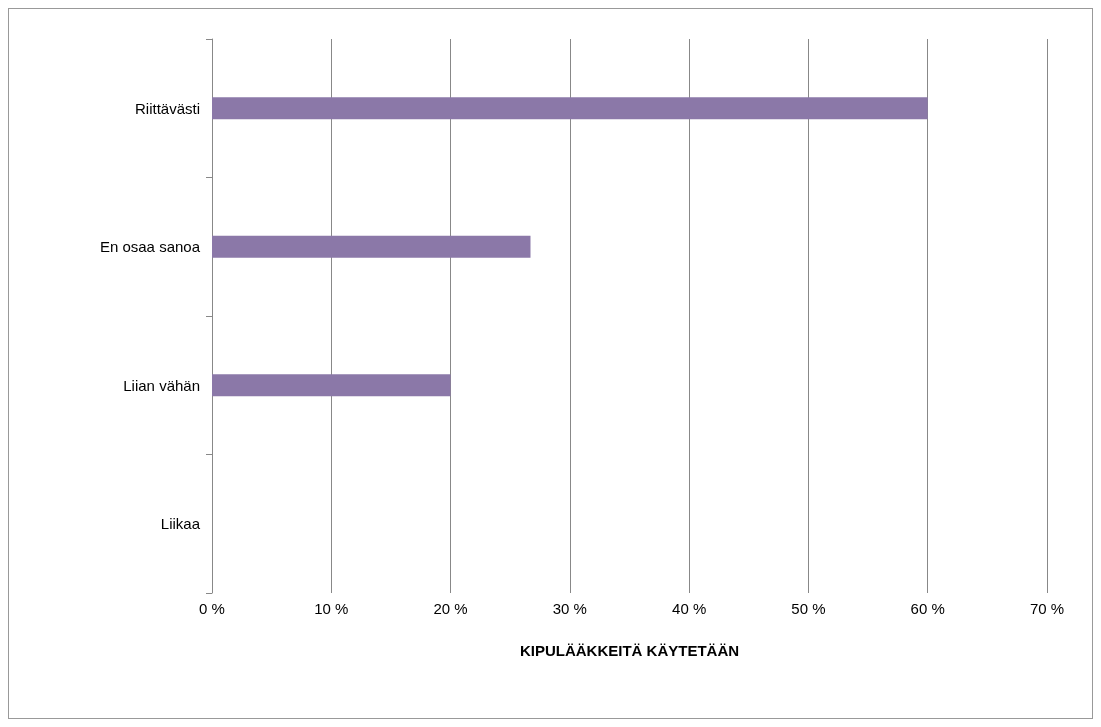  I want to click on x-tick-label: 10 %, so click(331, 608).